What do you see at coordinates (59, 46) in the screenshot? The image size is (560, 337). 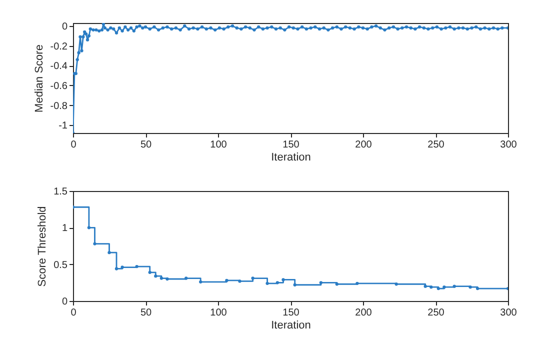 I see `y-tick-label: -0.2` at bounding box center [59, 46].